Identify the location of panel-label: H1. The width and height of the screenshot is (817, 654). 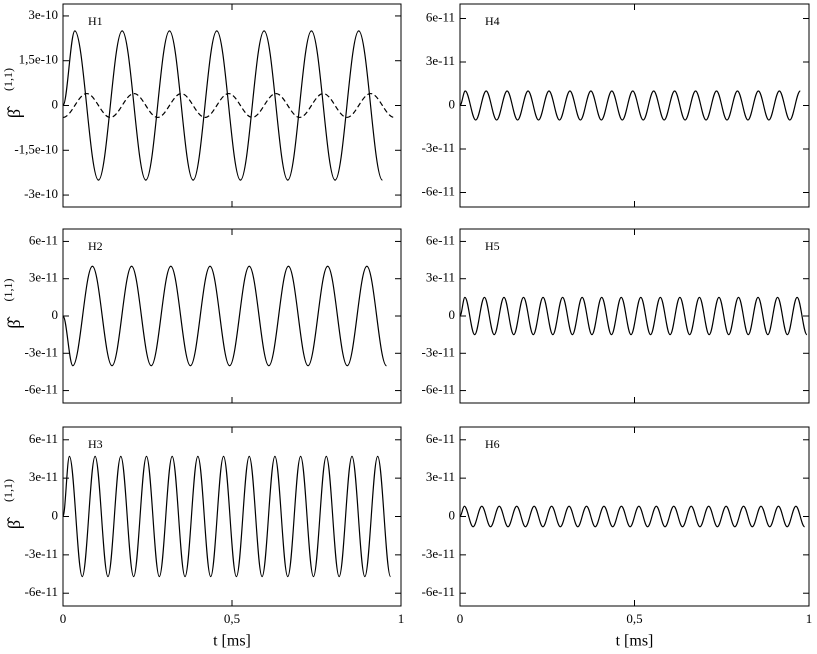
(95, 21).